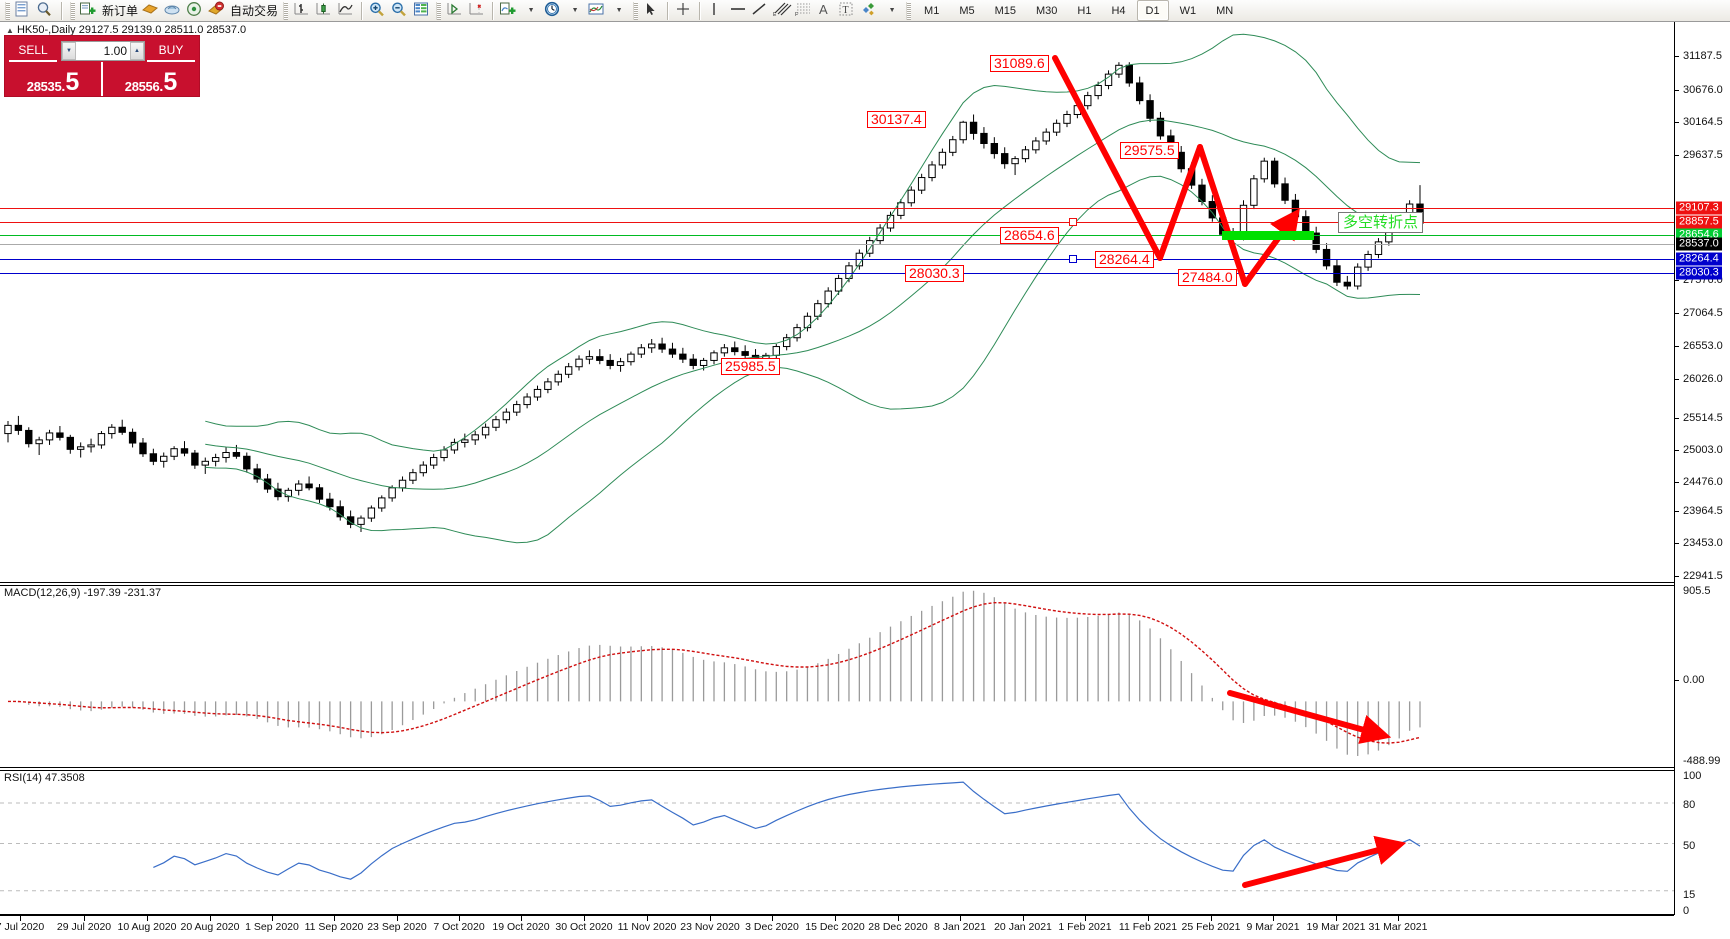 The width and height of the screenshot is (1730, 939). What do you see at coordinates (151, 11) in the screenshot?
I see `expert-advisor-icon` at bounding box center [151, 11].